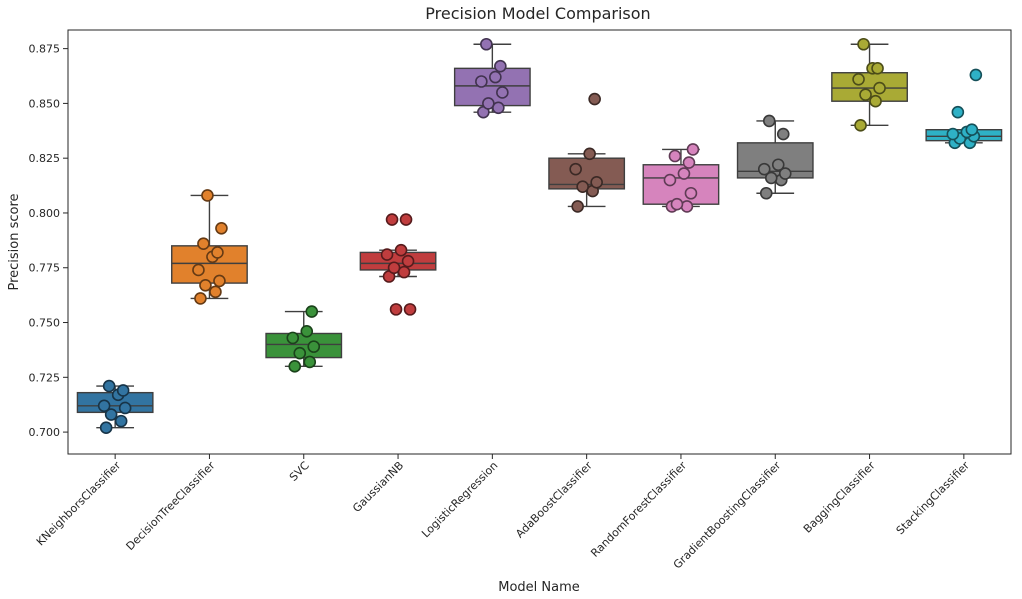 Image resolution: width=1022 pixels, height=599 pixels. What do you see at coordinates (539, 587) in the screenshot?
I see `x-axis-label: Model Name` at bounding box center [539, 587].